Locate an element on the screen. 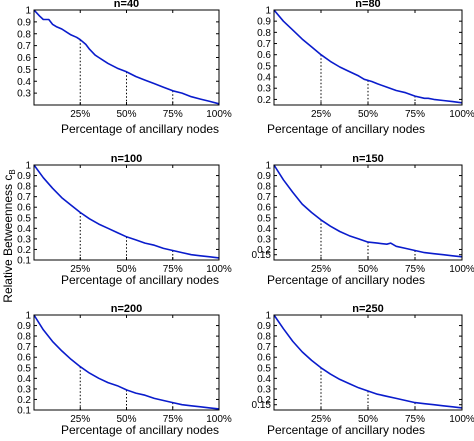 The image size is (474, 441). panel-title: n=200 is located at coordinates (127, 309).